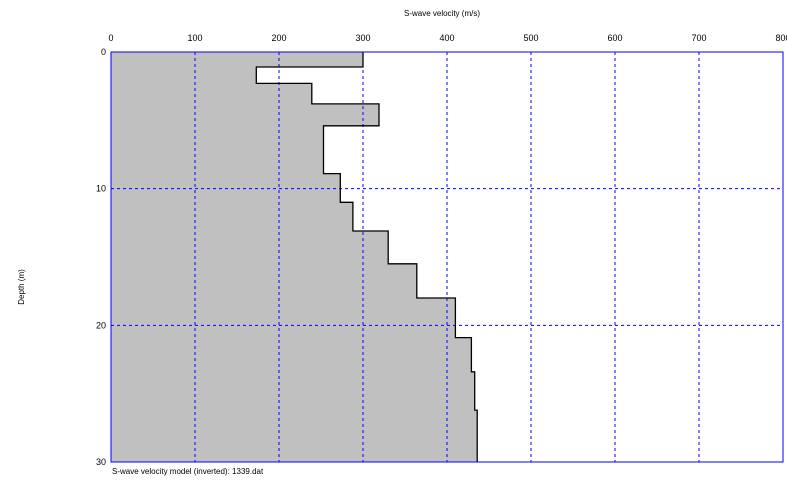  I want to click on y-tick-label-0: 0, so click(103, 52).